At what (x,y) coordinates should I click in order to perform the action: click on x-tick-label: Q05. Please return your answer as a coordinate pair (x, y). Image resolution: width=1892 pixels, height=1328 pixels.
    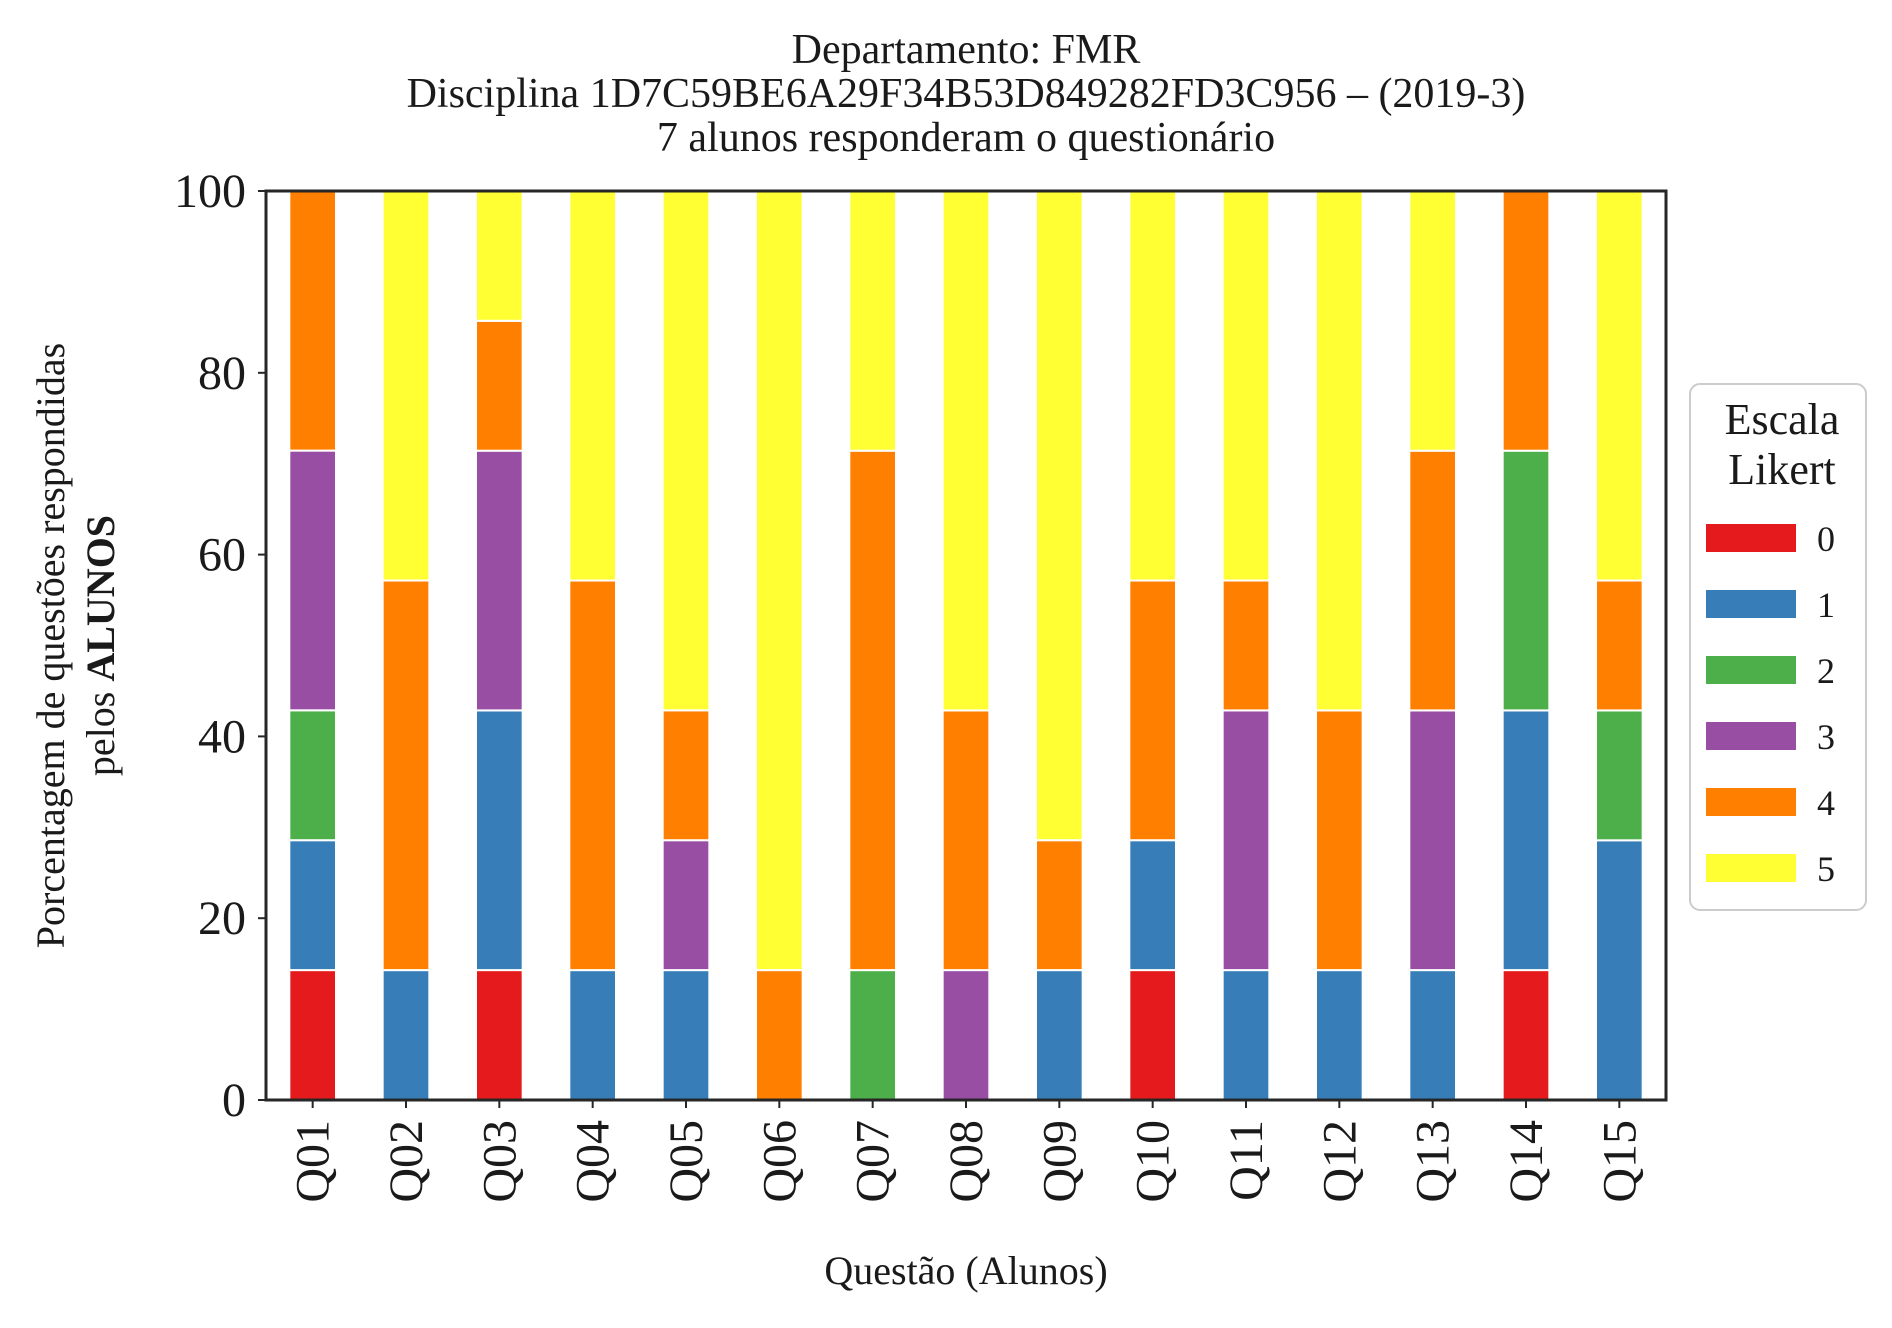
    Looking at the image, I should click on (686, 1161).